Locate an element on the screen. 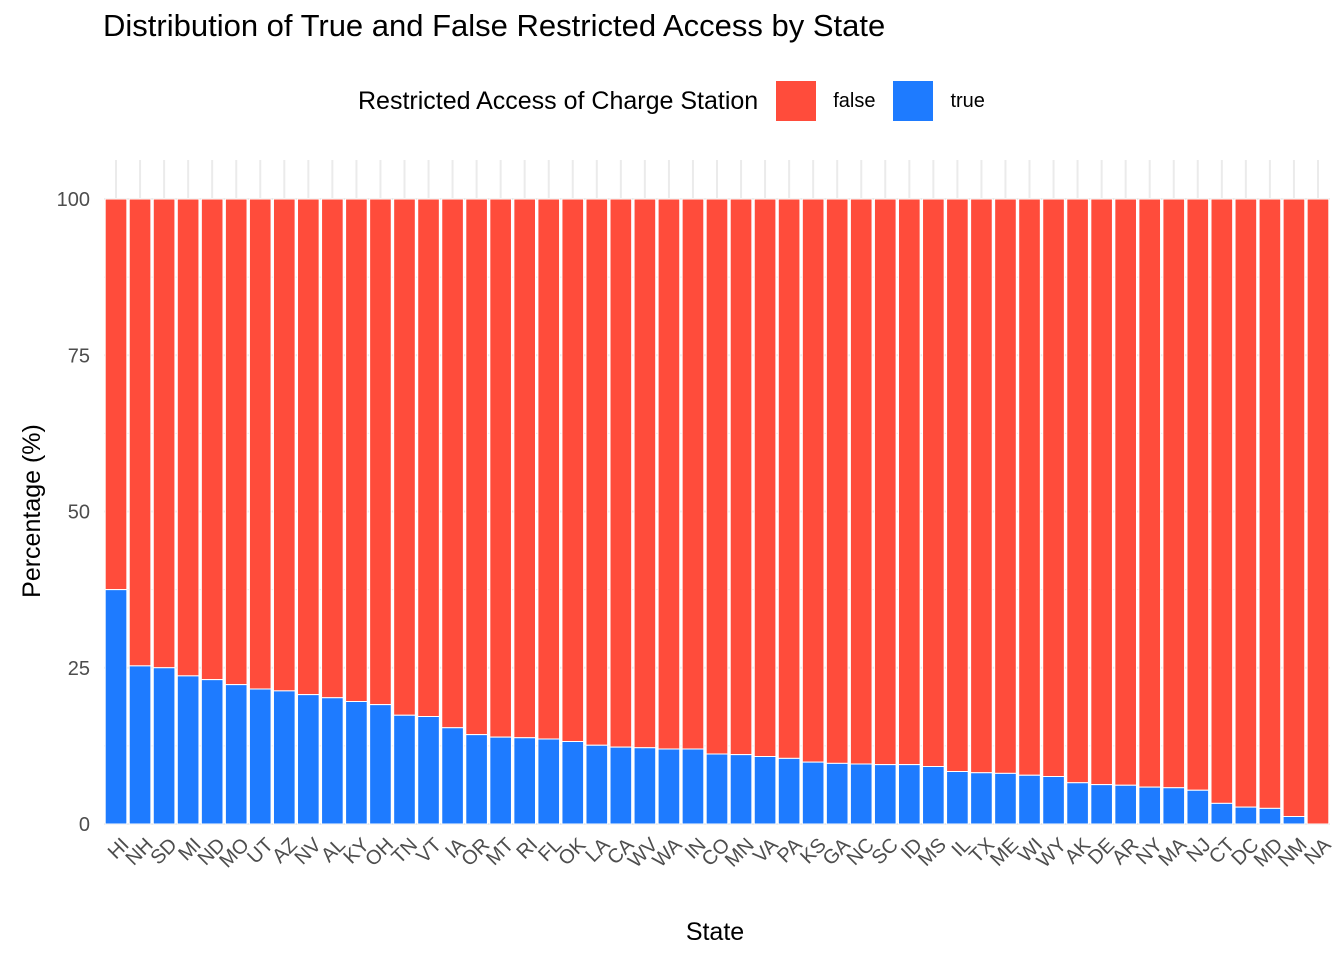 This screenshot has width=1344, height=960. bar-false-IL is located at coordinates (957, 485).